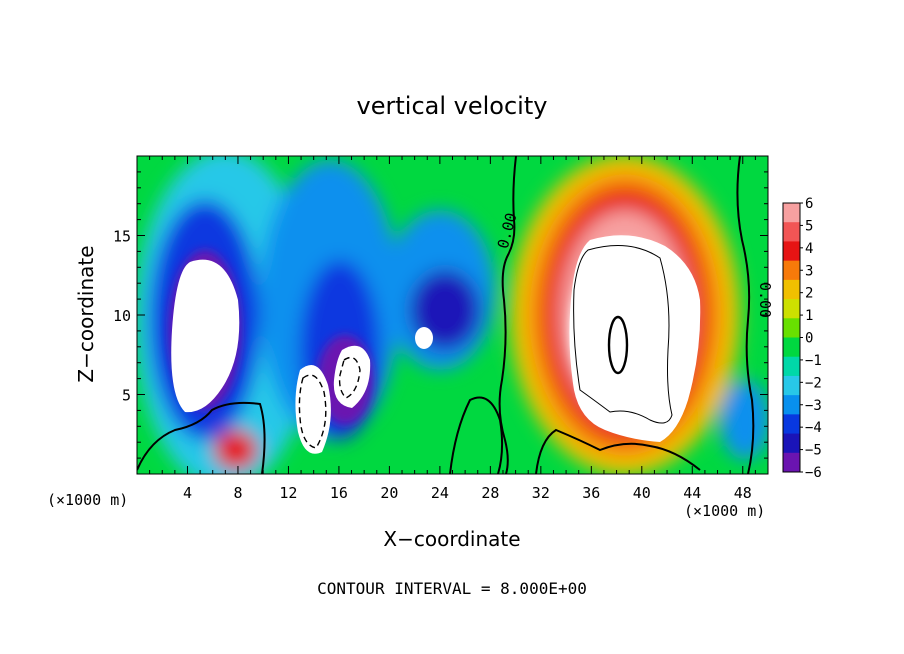  What do you see at coordinates (765, 300) in the screenshot?
I see `contour-label-zero-right: 0.00` at bounding box center [765, 300].